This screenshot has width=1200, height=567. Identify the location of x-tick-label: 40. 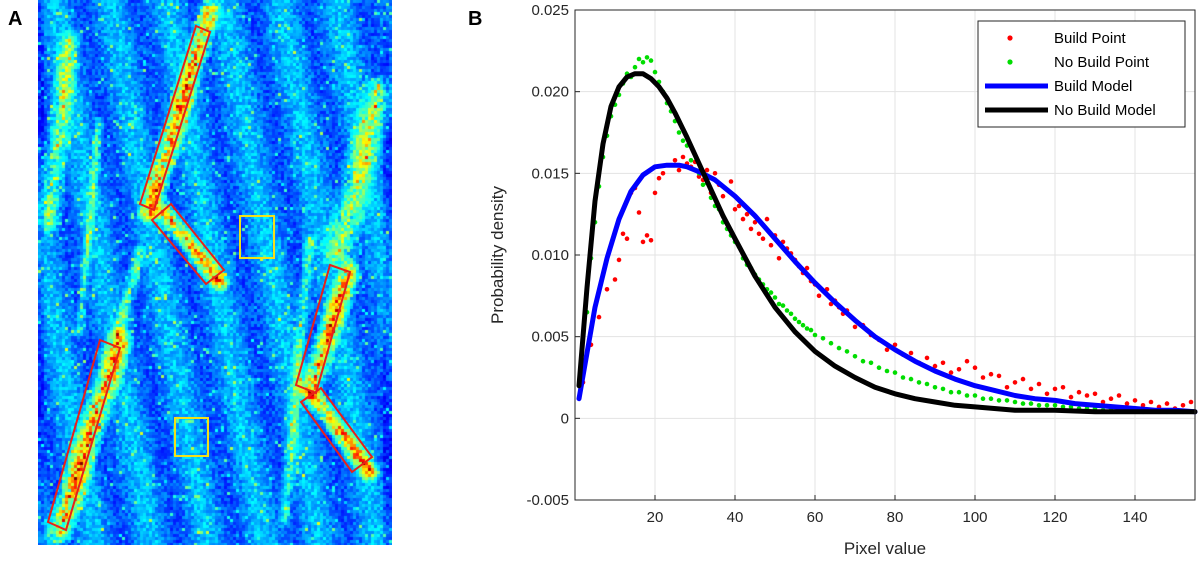
(735, 517).